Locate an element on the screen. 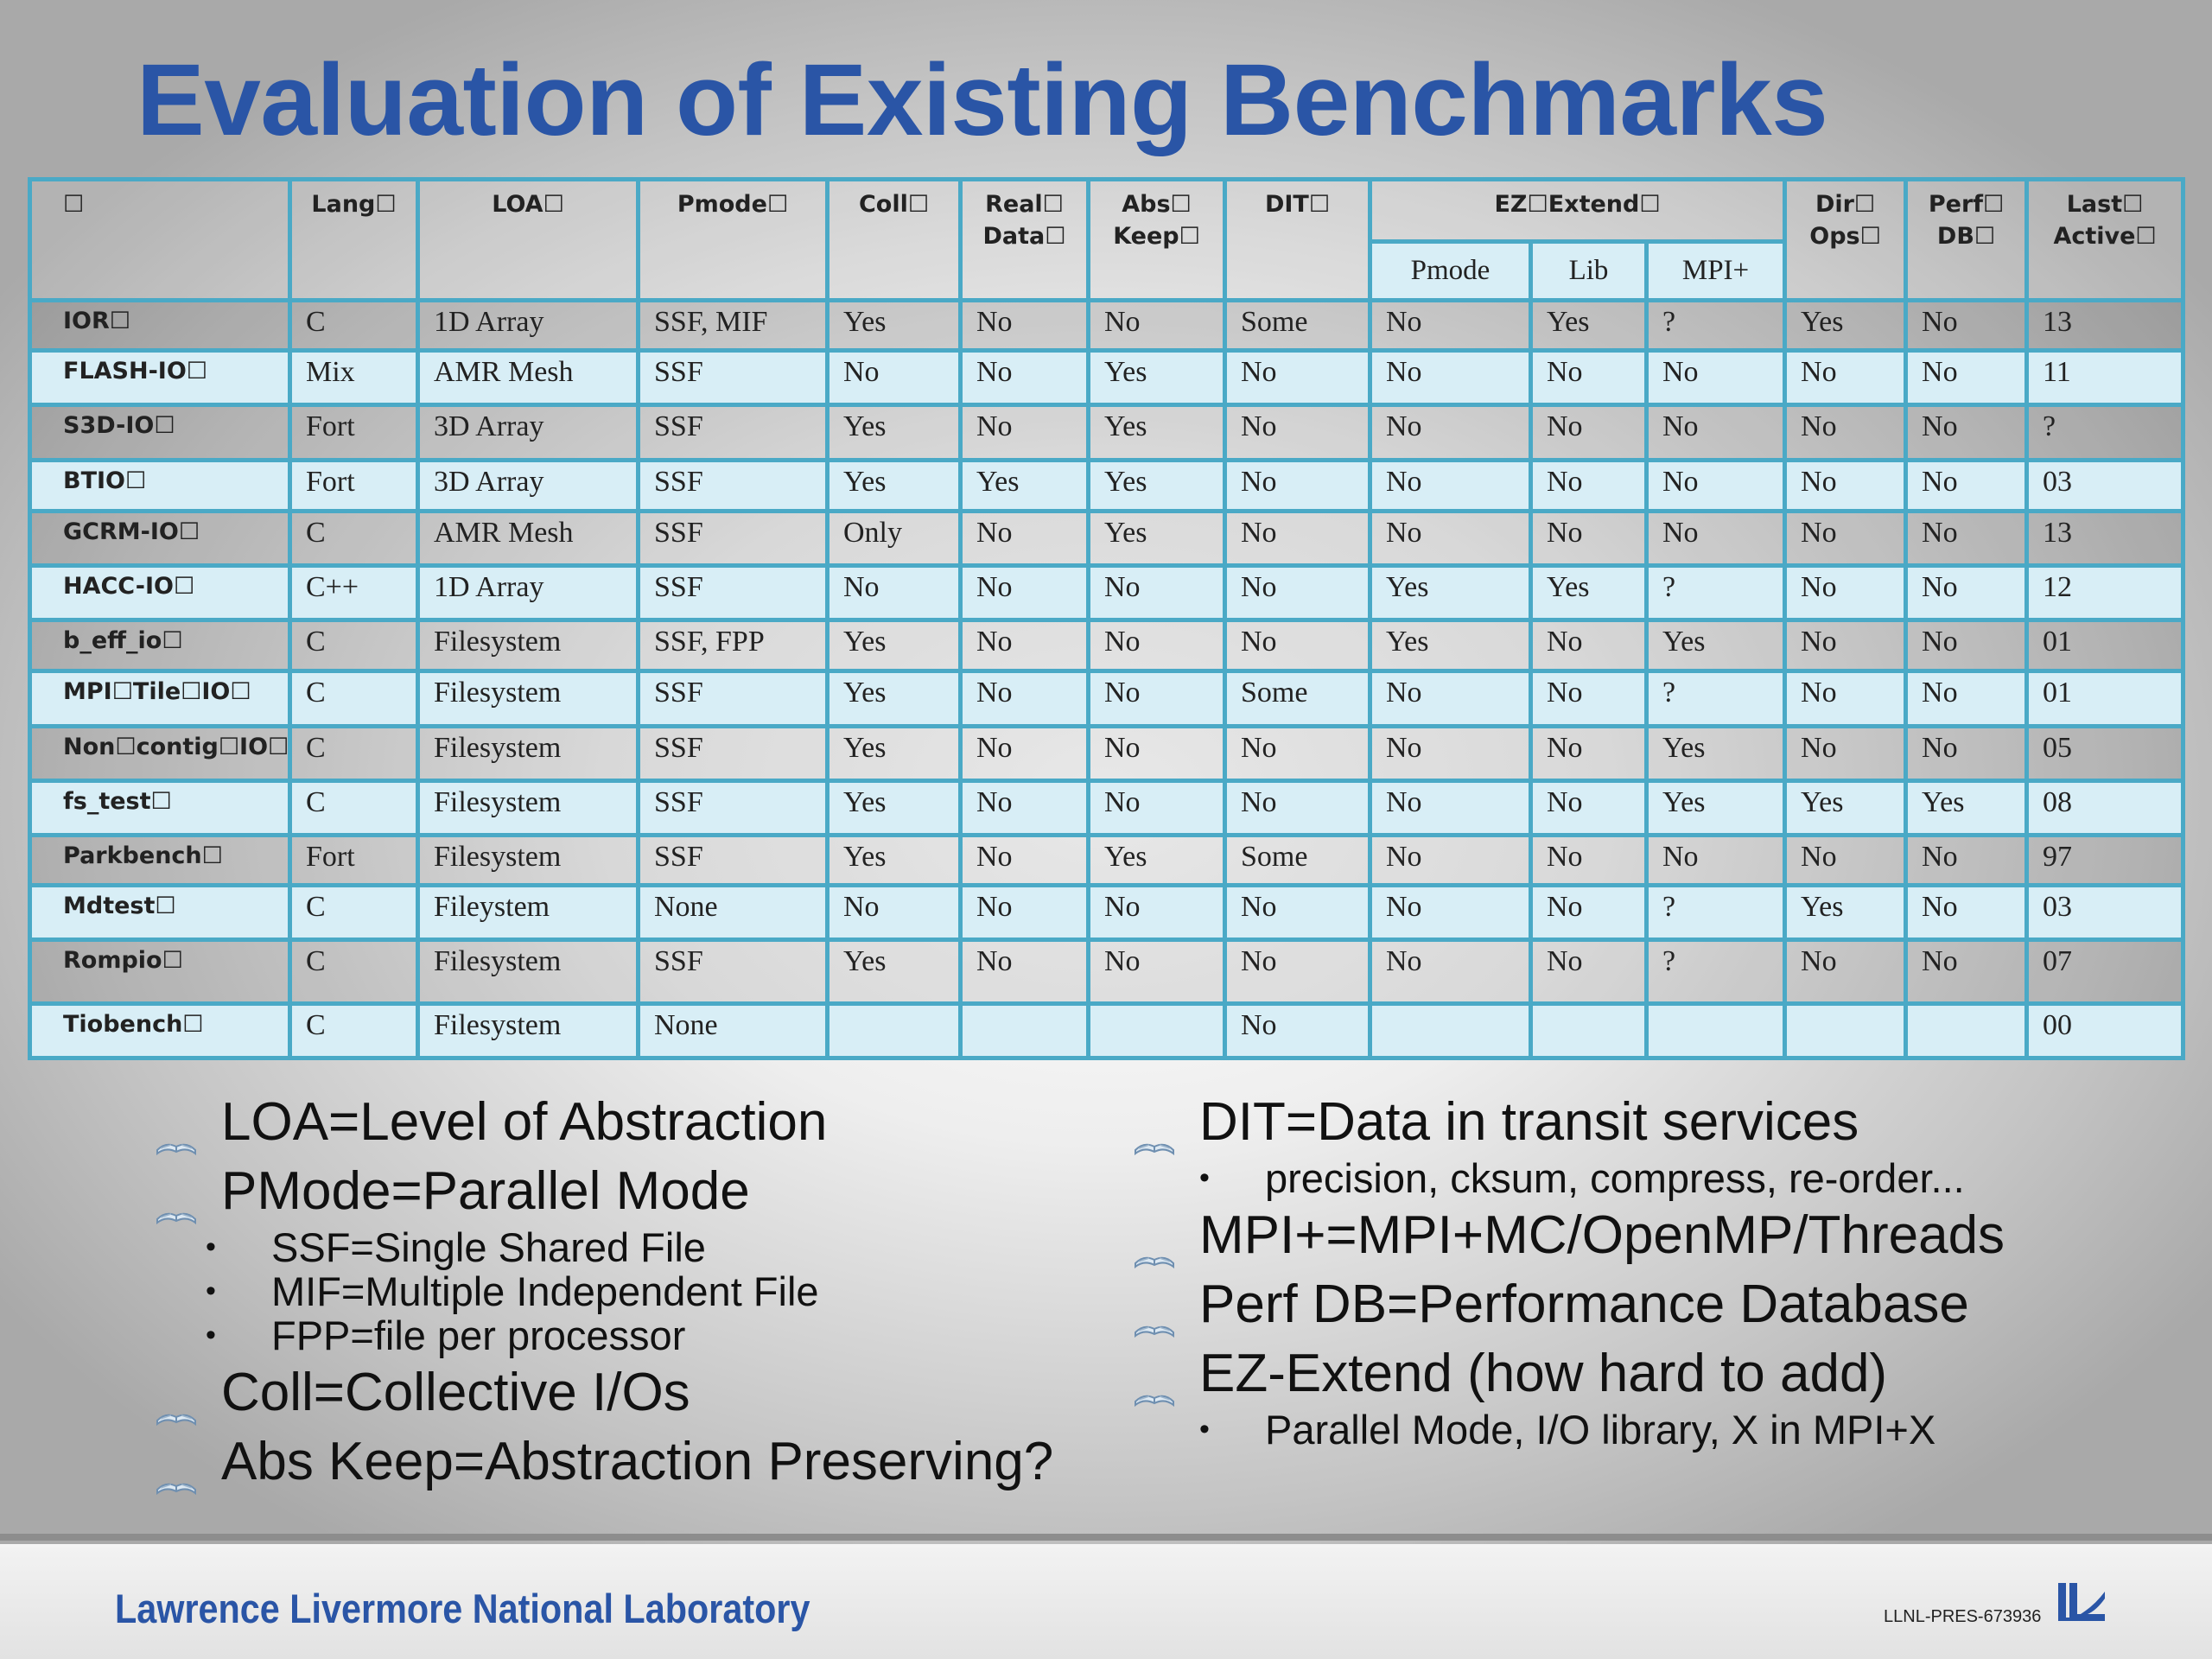 Image resolution: width=2212 pixels, height=1659 pixels. header-abs-keep: Abs☐ Keep☐ is located at coordinates (1156, 239).